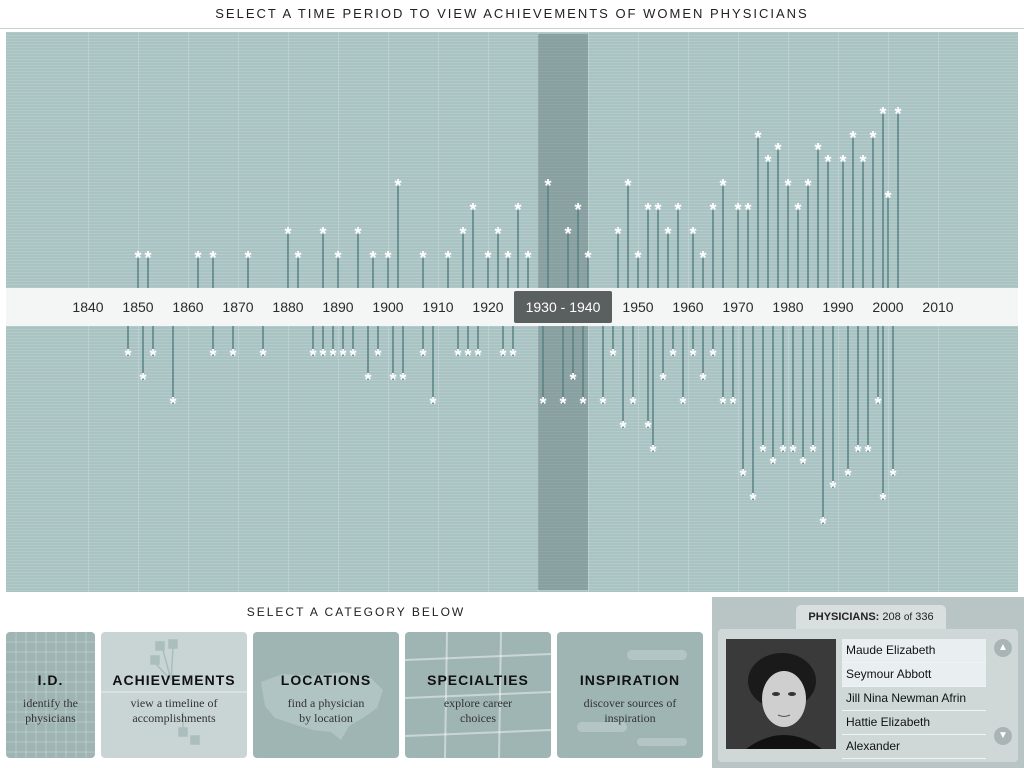 The image size is (1024, 768). Describe the element at coordinates (1003, 648) in the screenshot. I see `chevron-up-icon: ▲` at that location.